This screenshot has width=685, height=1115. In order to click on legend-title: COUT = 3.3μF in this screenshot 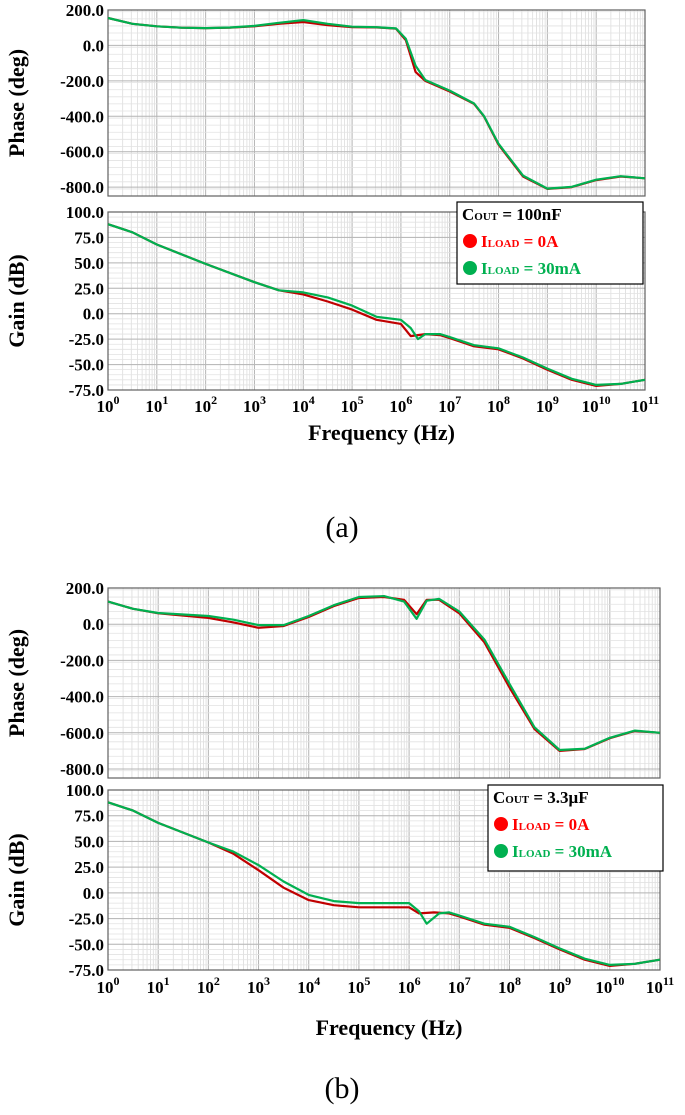, I will do `click(541, 797)`.